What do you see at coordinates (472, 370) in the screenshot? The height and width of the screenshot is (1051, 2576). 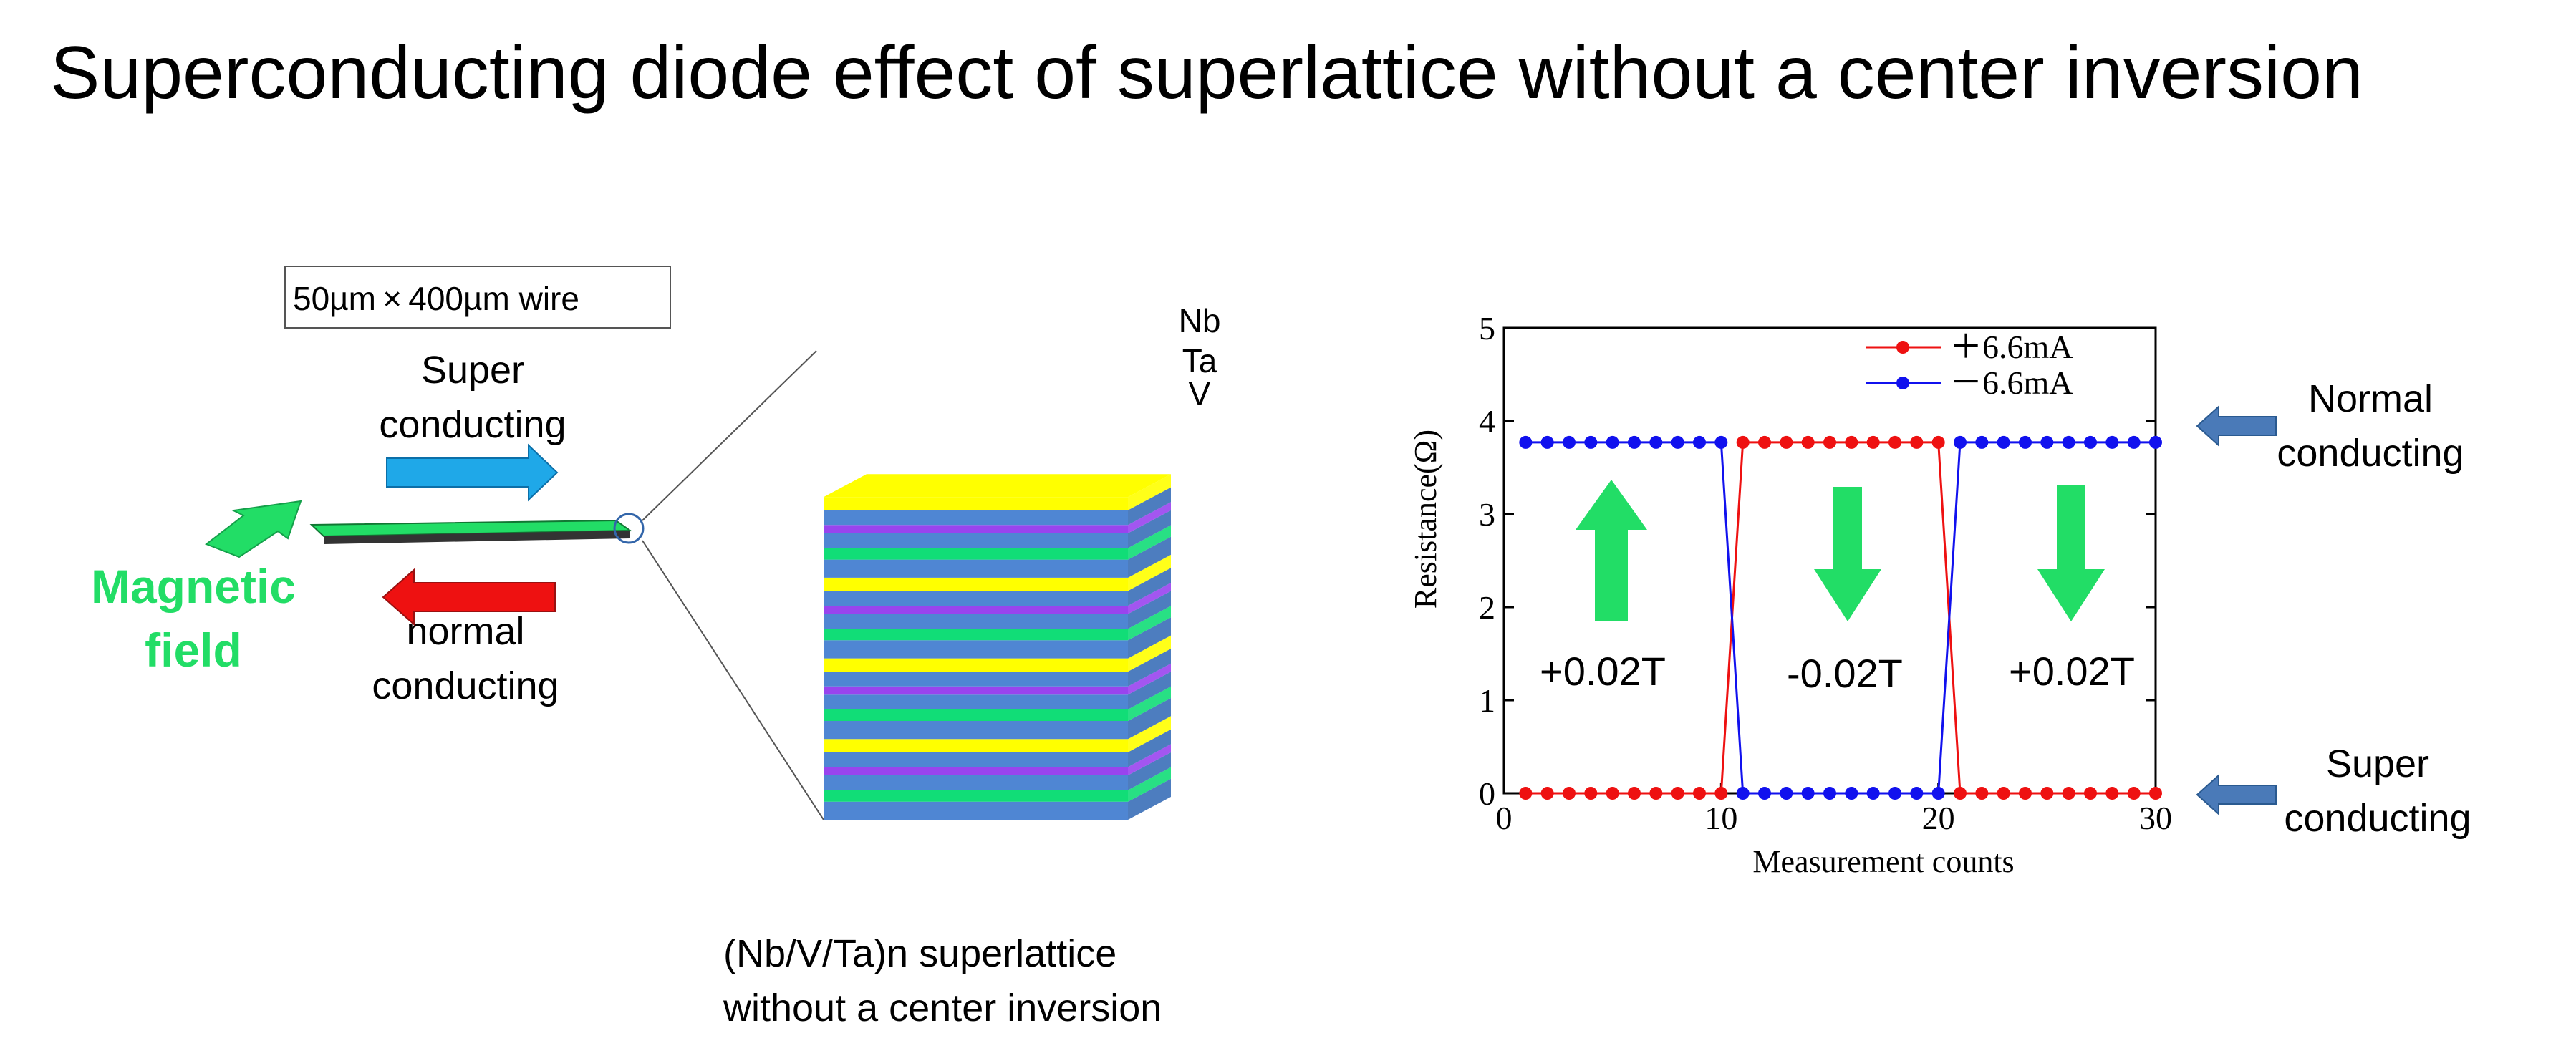 I see `super-label-line1: Super` at bounding box center [472, 370].